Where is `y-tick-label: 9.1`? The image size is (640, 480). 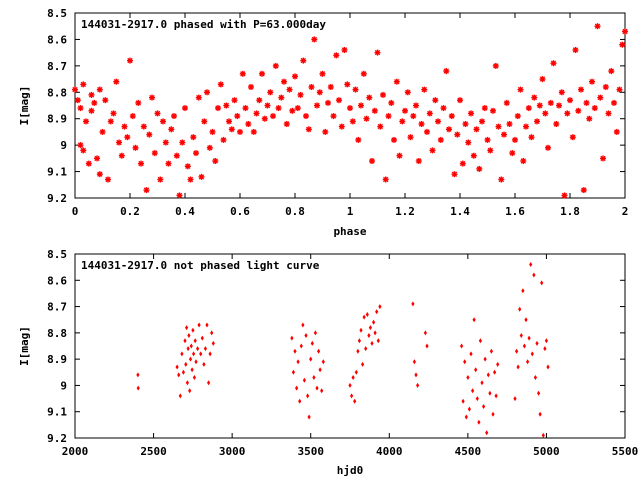
y-tick-label: 9.1 is located at coordinates (57, 412).